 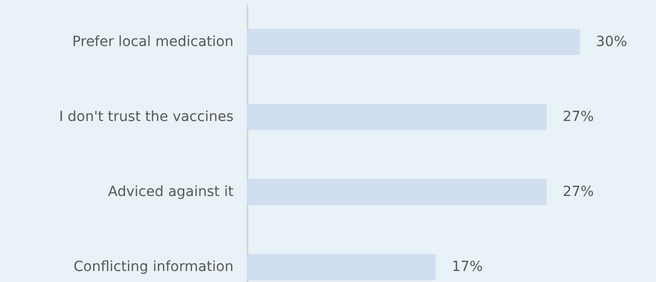 What do you see at coordinates (612, 42) in the screenshot?
I see `data-label: 30%` at bounding box center [612, 42].